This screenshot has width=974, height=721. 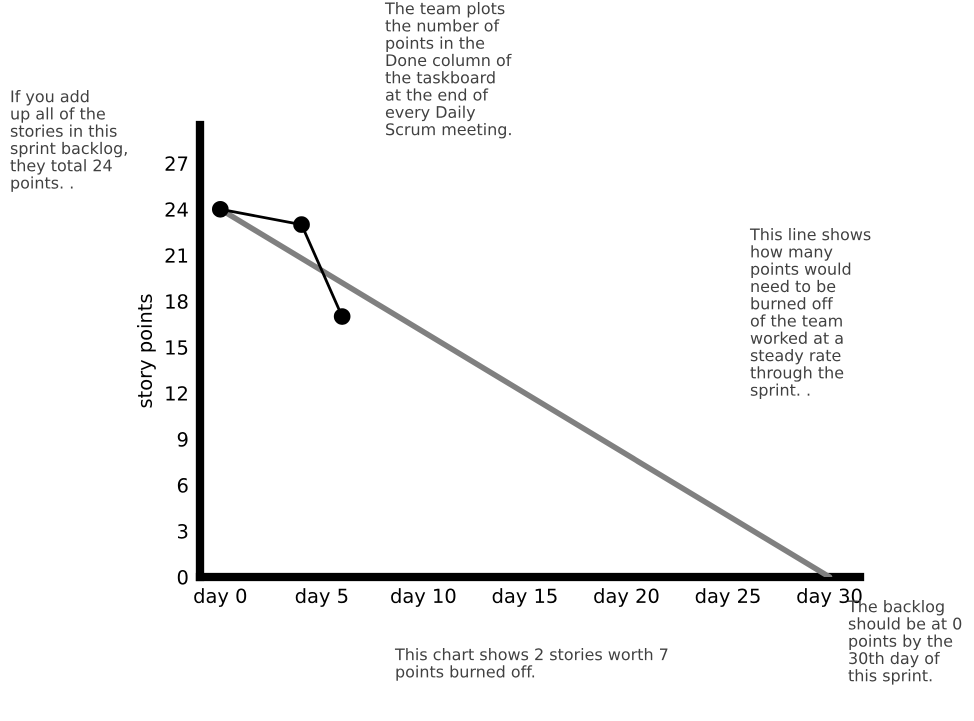 What do you see at coordinates (176, 393) in the screenshot?
I see `y-tick-label: 12` at bounding box center [176, 393].